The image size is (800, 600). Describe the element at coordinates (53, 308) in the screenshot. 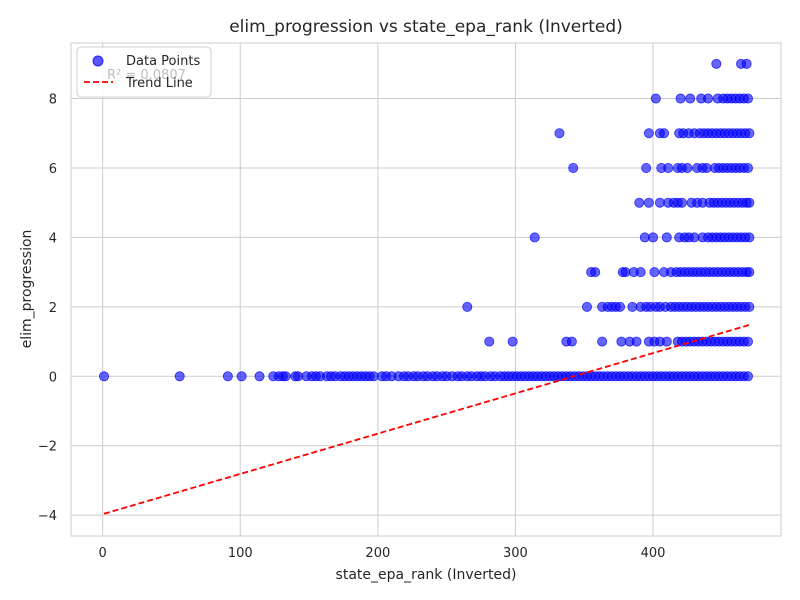

I see `y-tick-label: 2` at that location.